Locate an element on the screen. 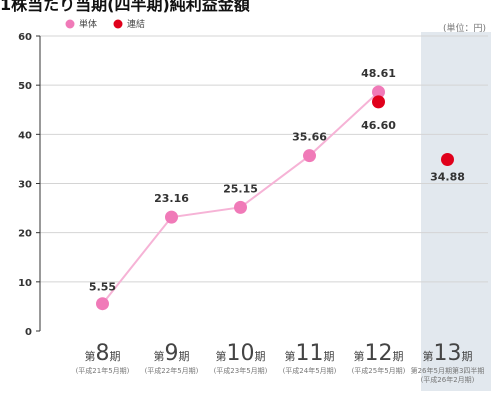  y-tick-label: 0 is located at coordinates (28, 332).